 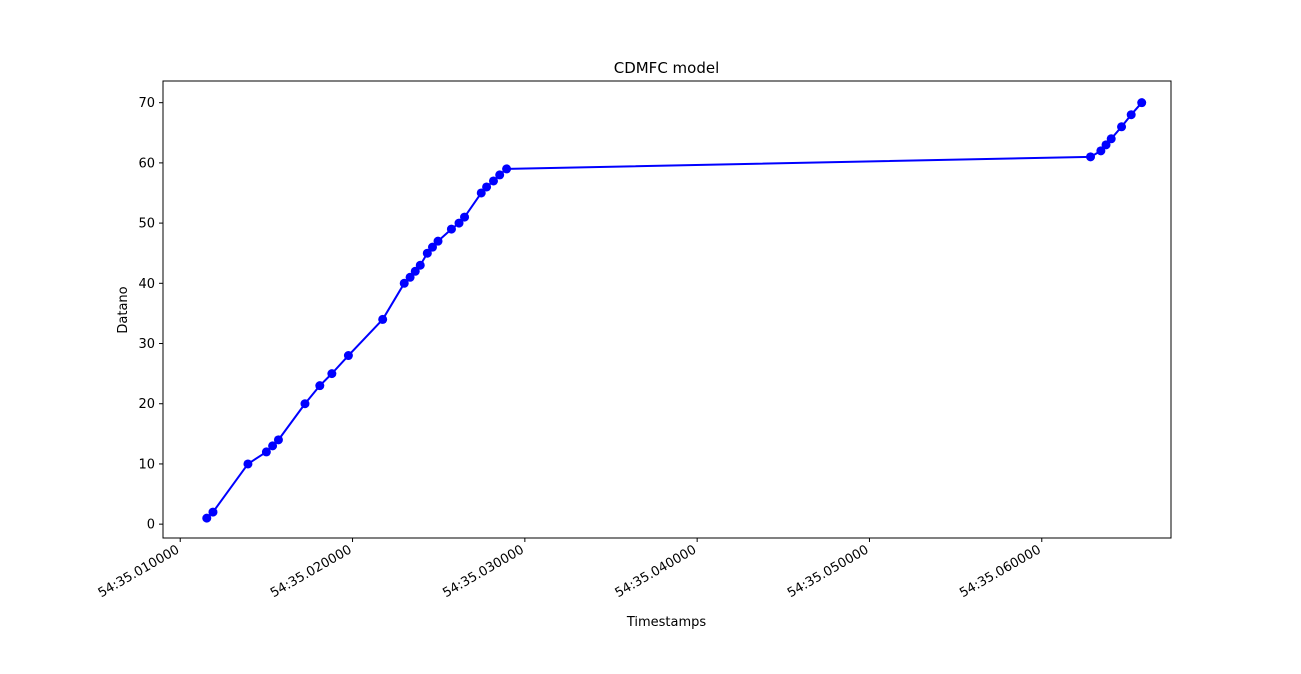 I want to click on y-axis-label: Datano, so click(x=123, y=309).